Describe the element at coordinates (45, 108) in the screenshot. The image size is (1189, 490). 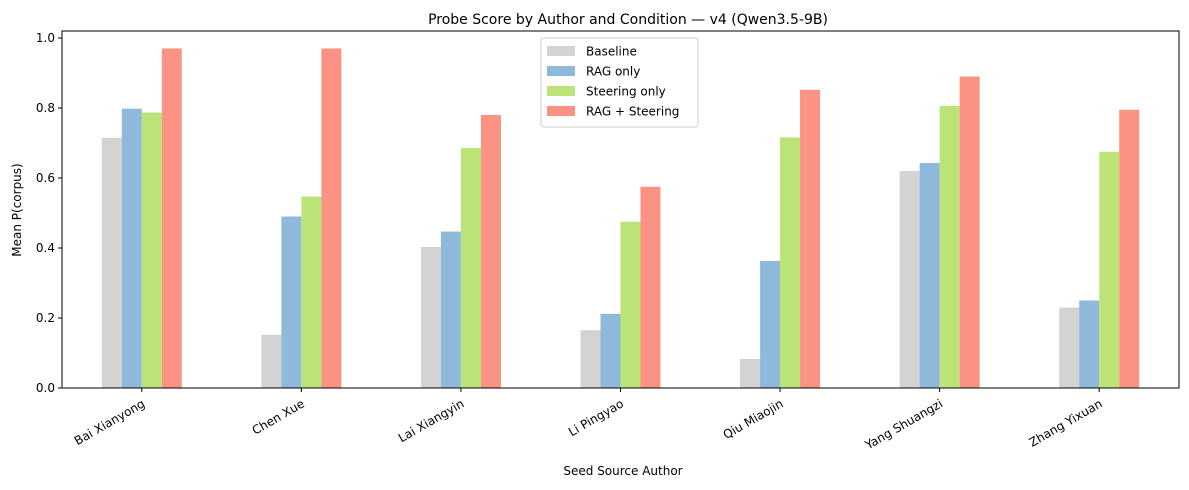
I see `y-tick-label: 0.8` at that location.